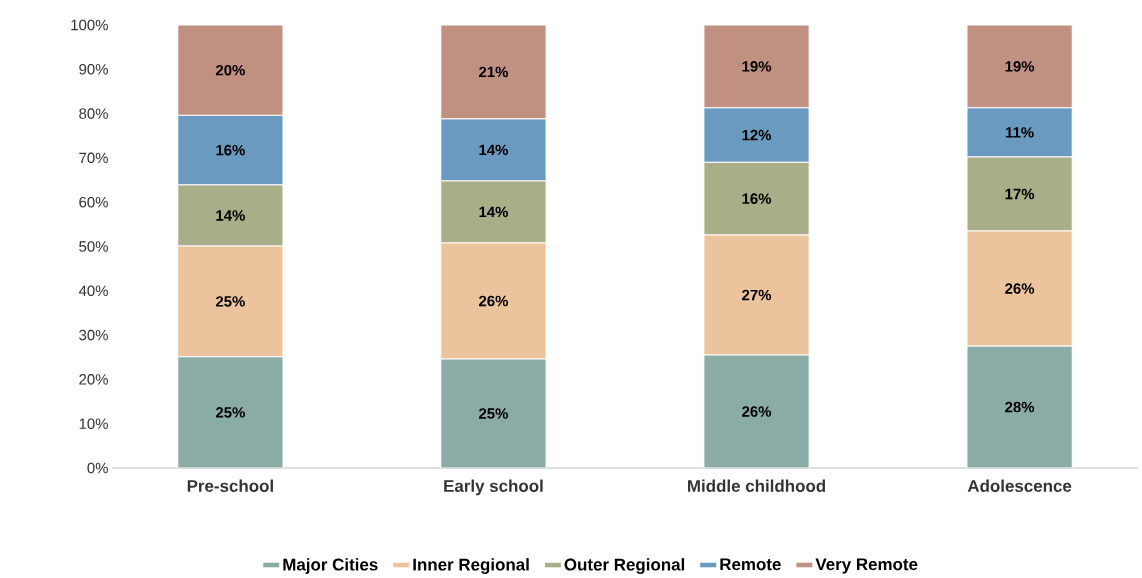 Image resolution: width=1142 pixels, height=578 pixels. What do you see at coordinates (97, 468) in the screenshot?
I see `y-tick-label: 0%` at bounding box center [97, 468].